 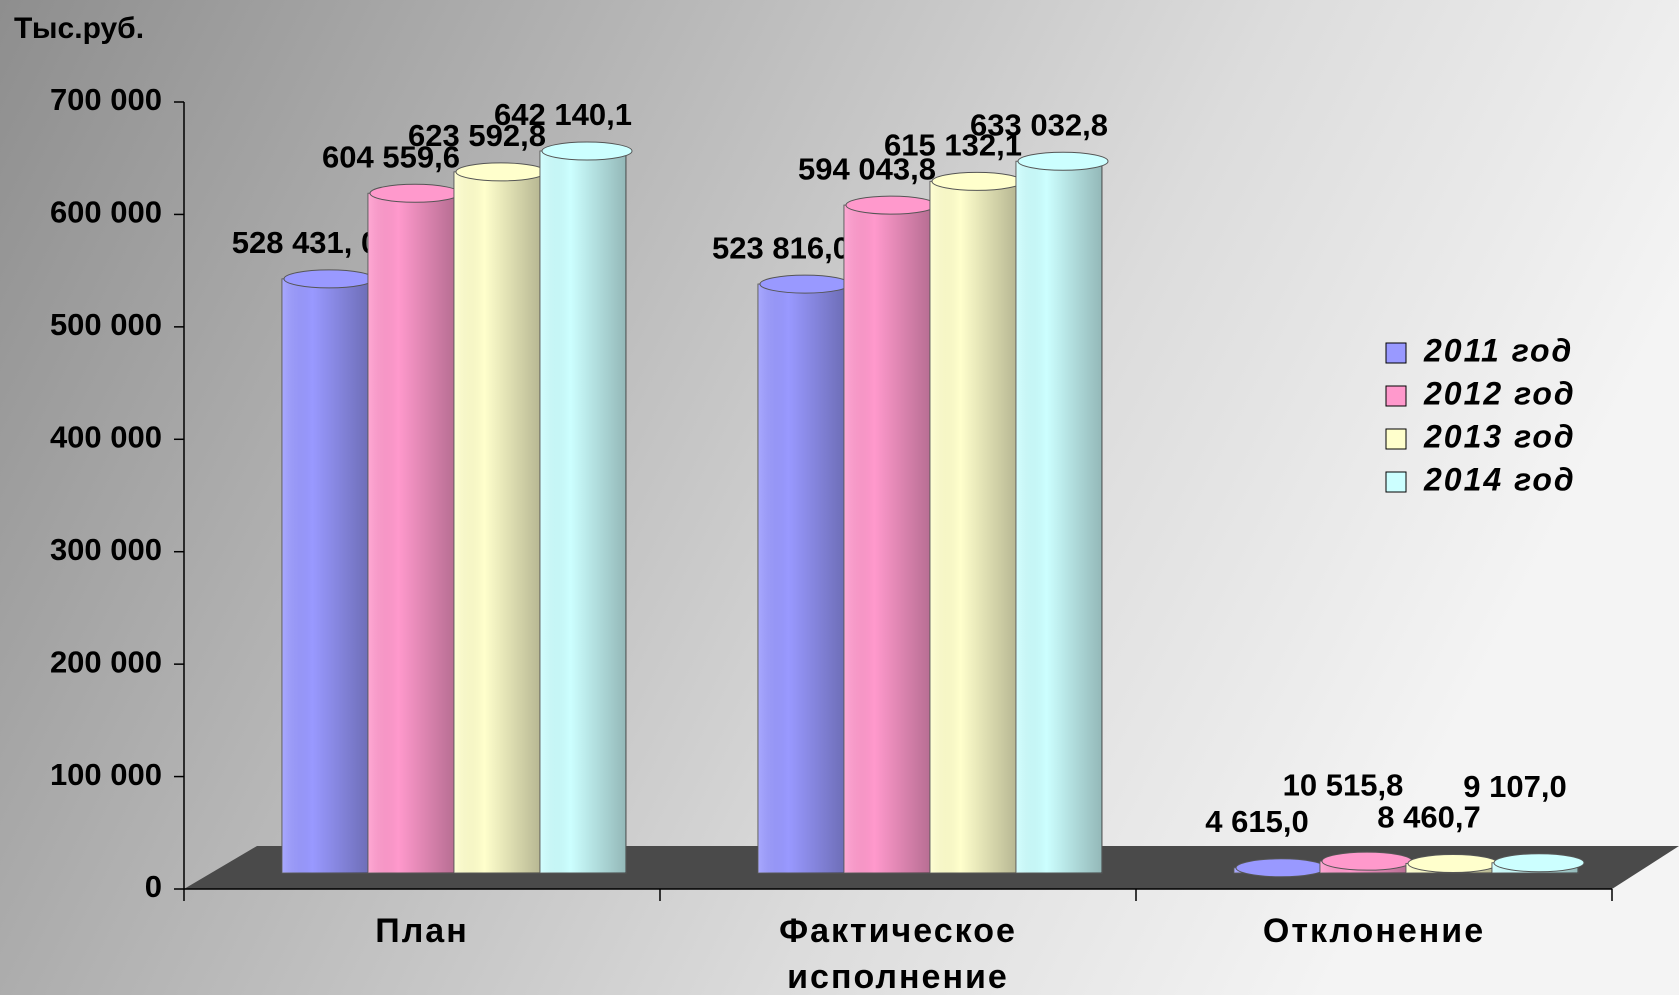 What do you see at coordinates (1343, 784) in the screenshot?
I see `value-label: 10 515,8` at bounding box center [1343, 784].